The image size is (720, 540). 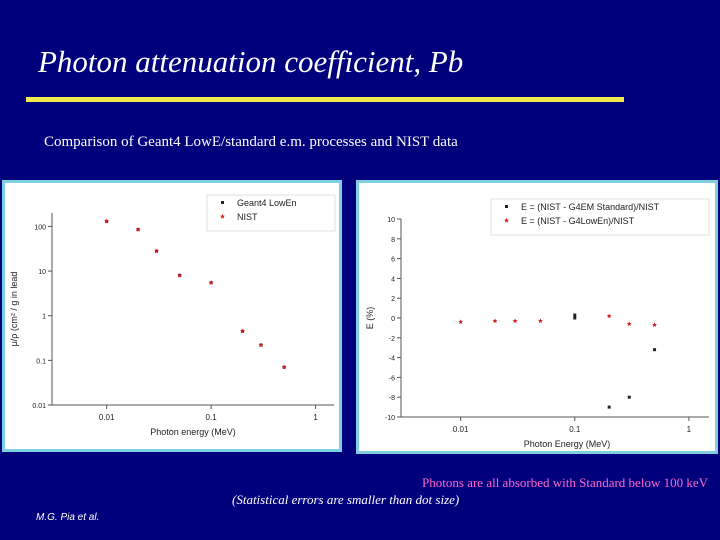 I want to click on y-axis-title: E (%), so click(x=370, y=318).